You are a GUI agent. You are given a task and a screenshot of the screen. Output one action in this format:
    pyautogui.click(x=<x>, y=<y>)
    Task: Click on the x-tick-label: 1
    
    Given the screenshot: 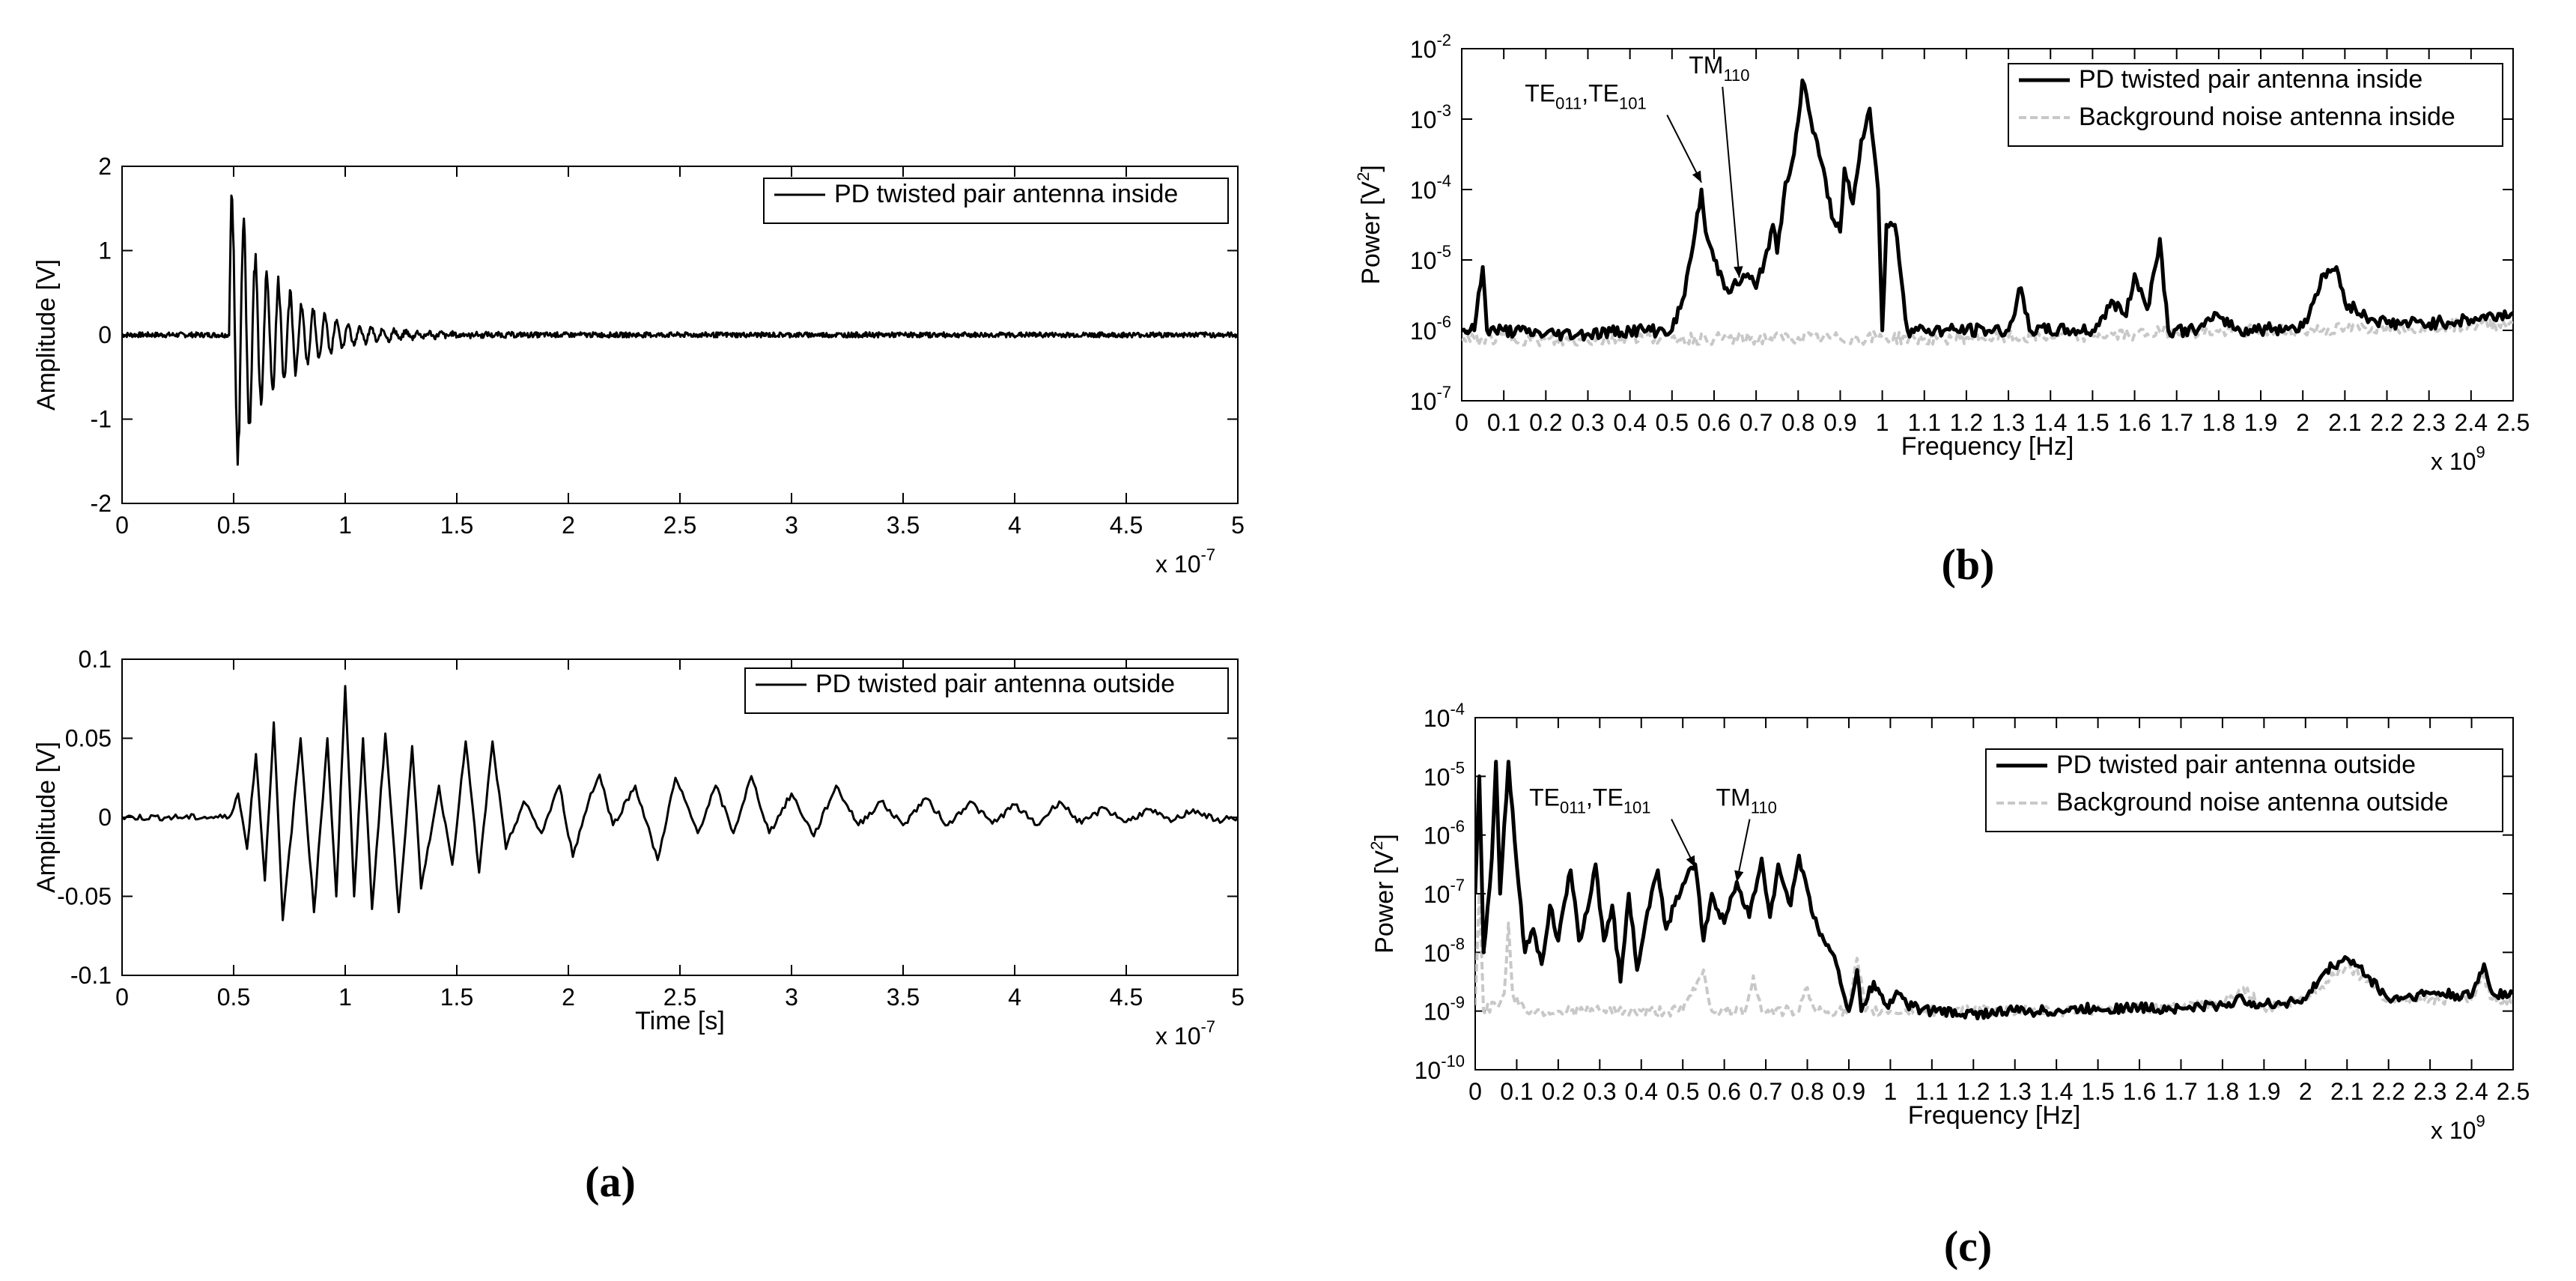 What is the action you would take?
    pyautogui.click(x=345, y=997)
    